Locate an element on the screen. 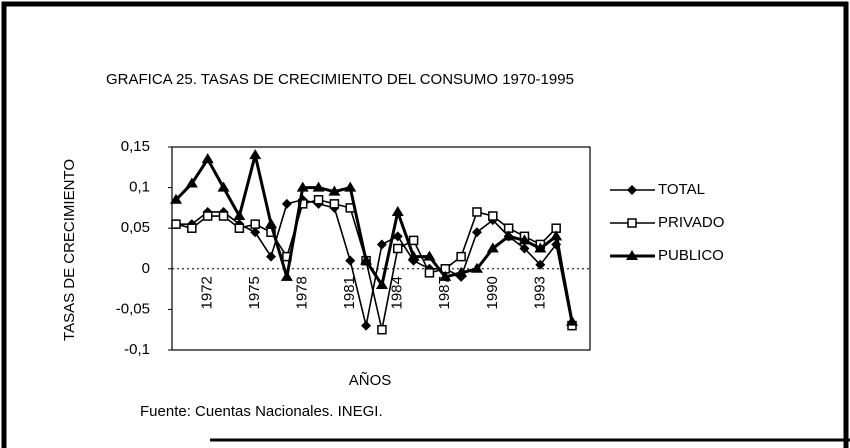 This screenshot has height=448, width=850. y-tick-label: 0,05 is located at coordinates (135, 227).